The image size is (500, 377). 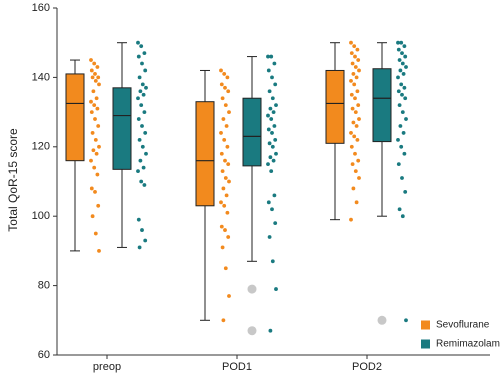 I want to click on y-tick-label: 140, so click(x=41, y=77).